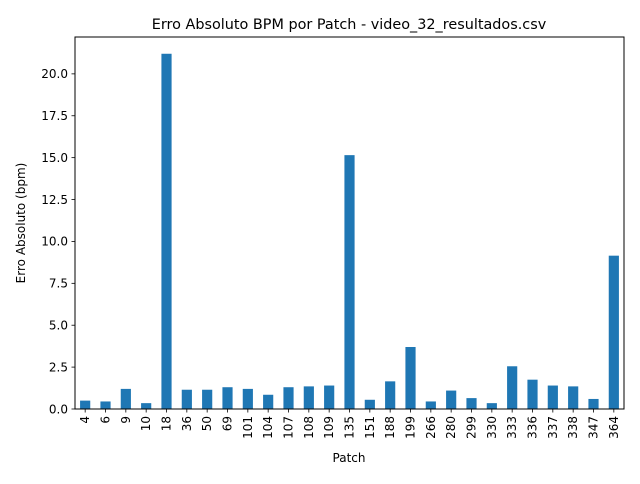 This screenshot has height=484, width=640. What do you see at coordinates (207, 423) in the screenshot?
I see `x-tick-label: 50` at bounding box center [207, 423].